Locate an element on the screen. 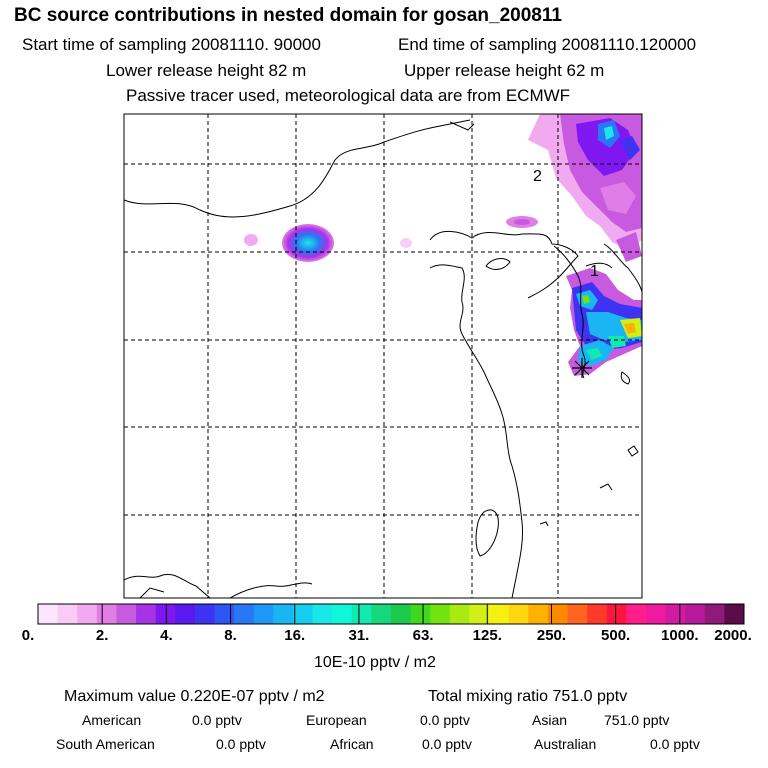 This screenshot has height=768, width=768. receptor-star-icon is located at coordinates (582, 368).